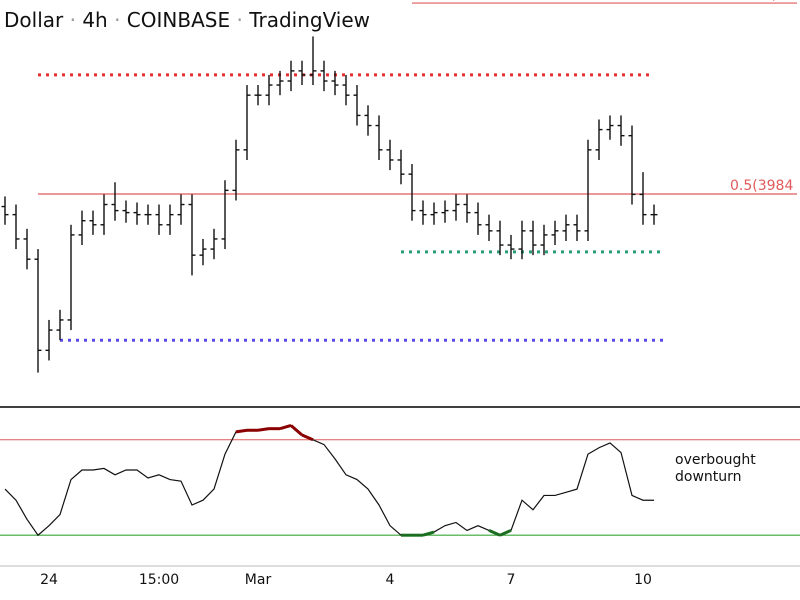 This screenshot has height=600, width=800. What do you see at coordinates (715, 460) in the screenshot?
I see `annotation: overbought` at bounding box center [715, 460].